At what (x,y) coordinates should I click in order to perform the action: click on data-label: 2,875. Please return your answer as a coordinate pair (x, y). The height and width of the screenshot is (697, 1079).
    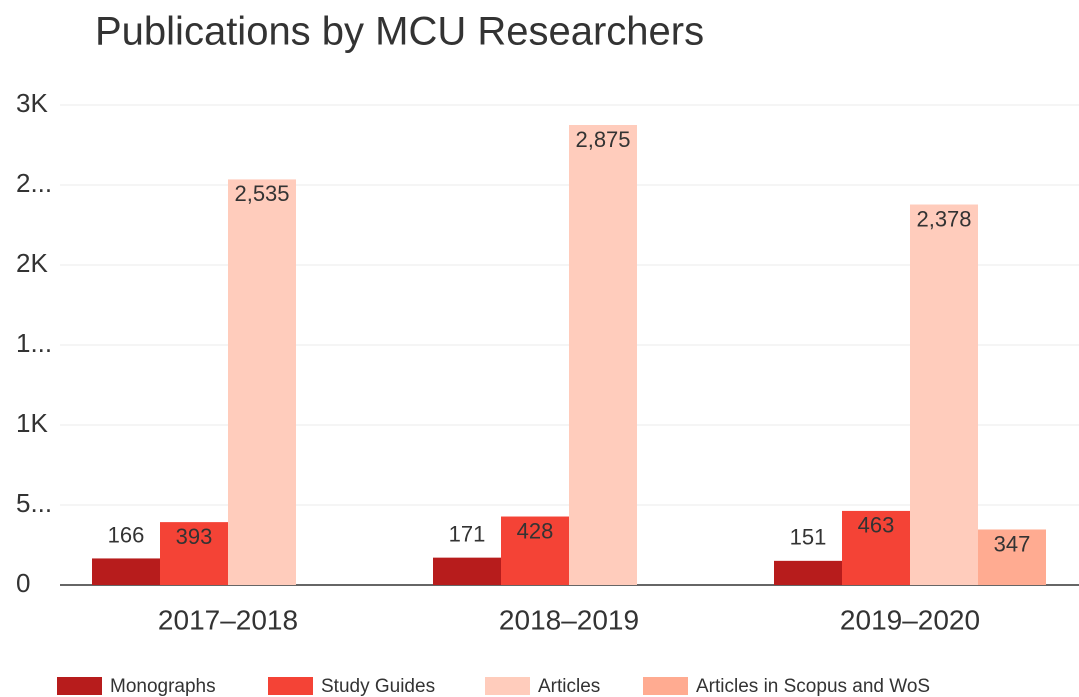
    Looking at the image, I should click on (602, 139).